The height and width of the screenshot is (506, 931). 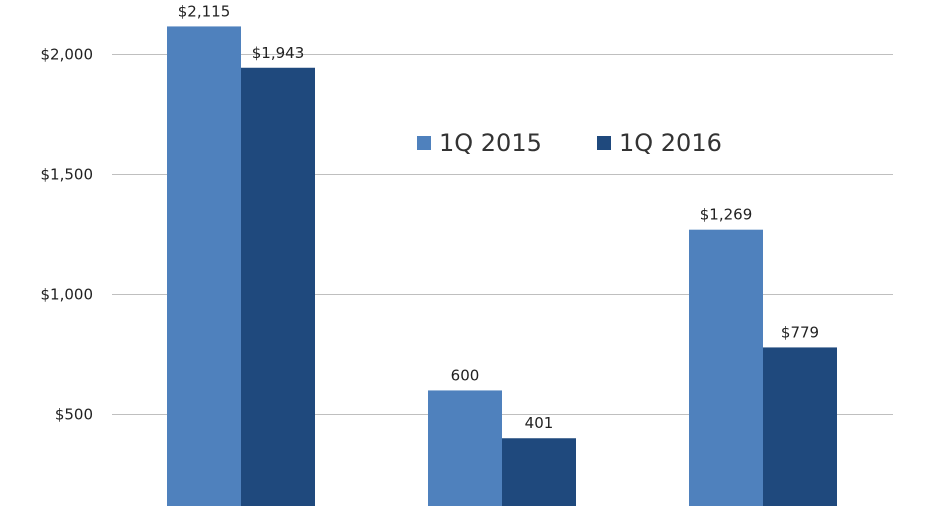 I want to click on y-tick-label: $2,000, so click(x=67, y=55).